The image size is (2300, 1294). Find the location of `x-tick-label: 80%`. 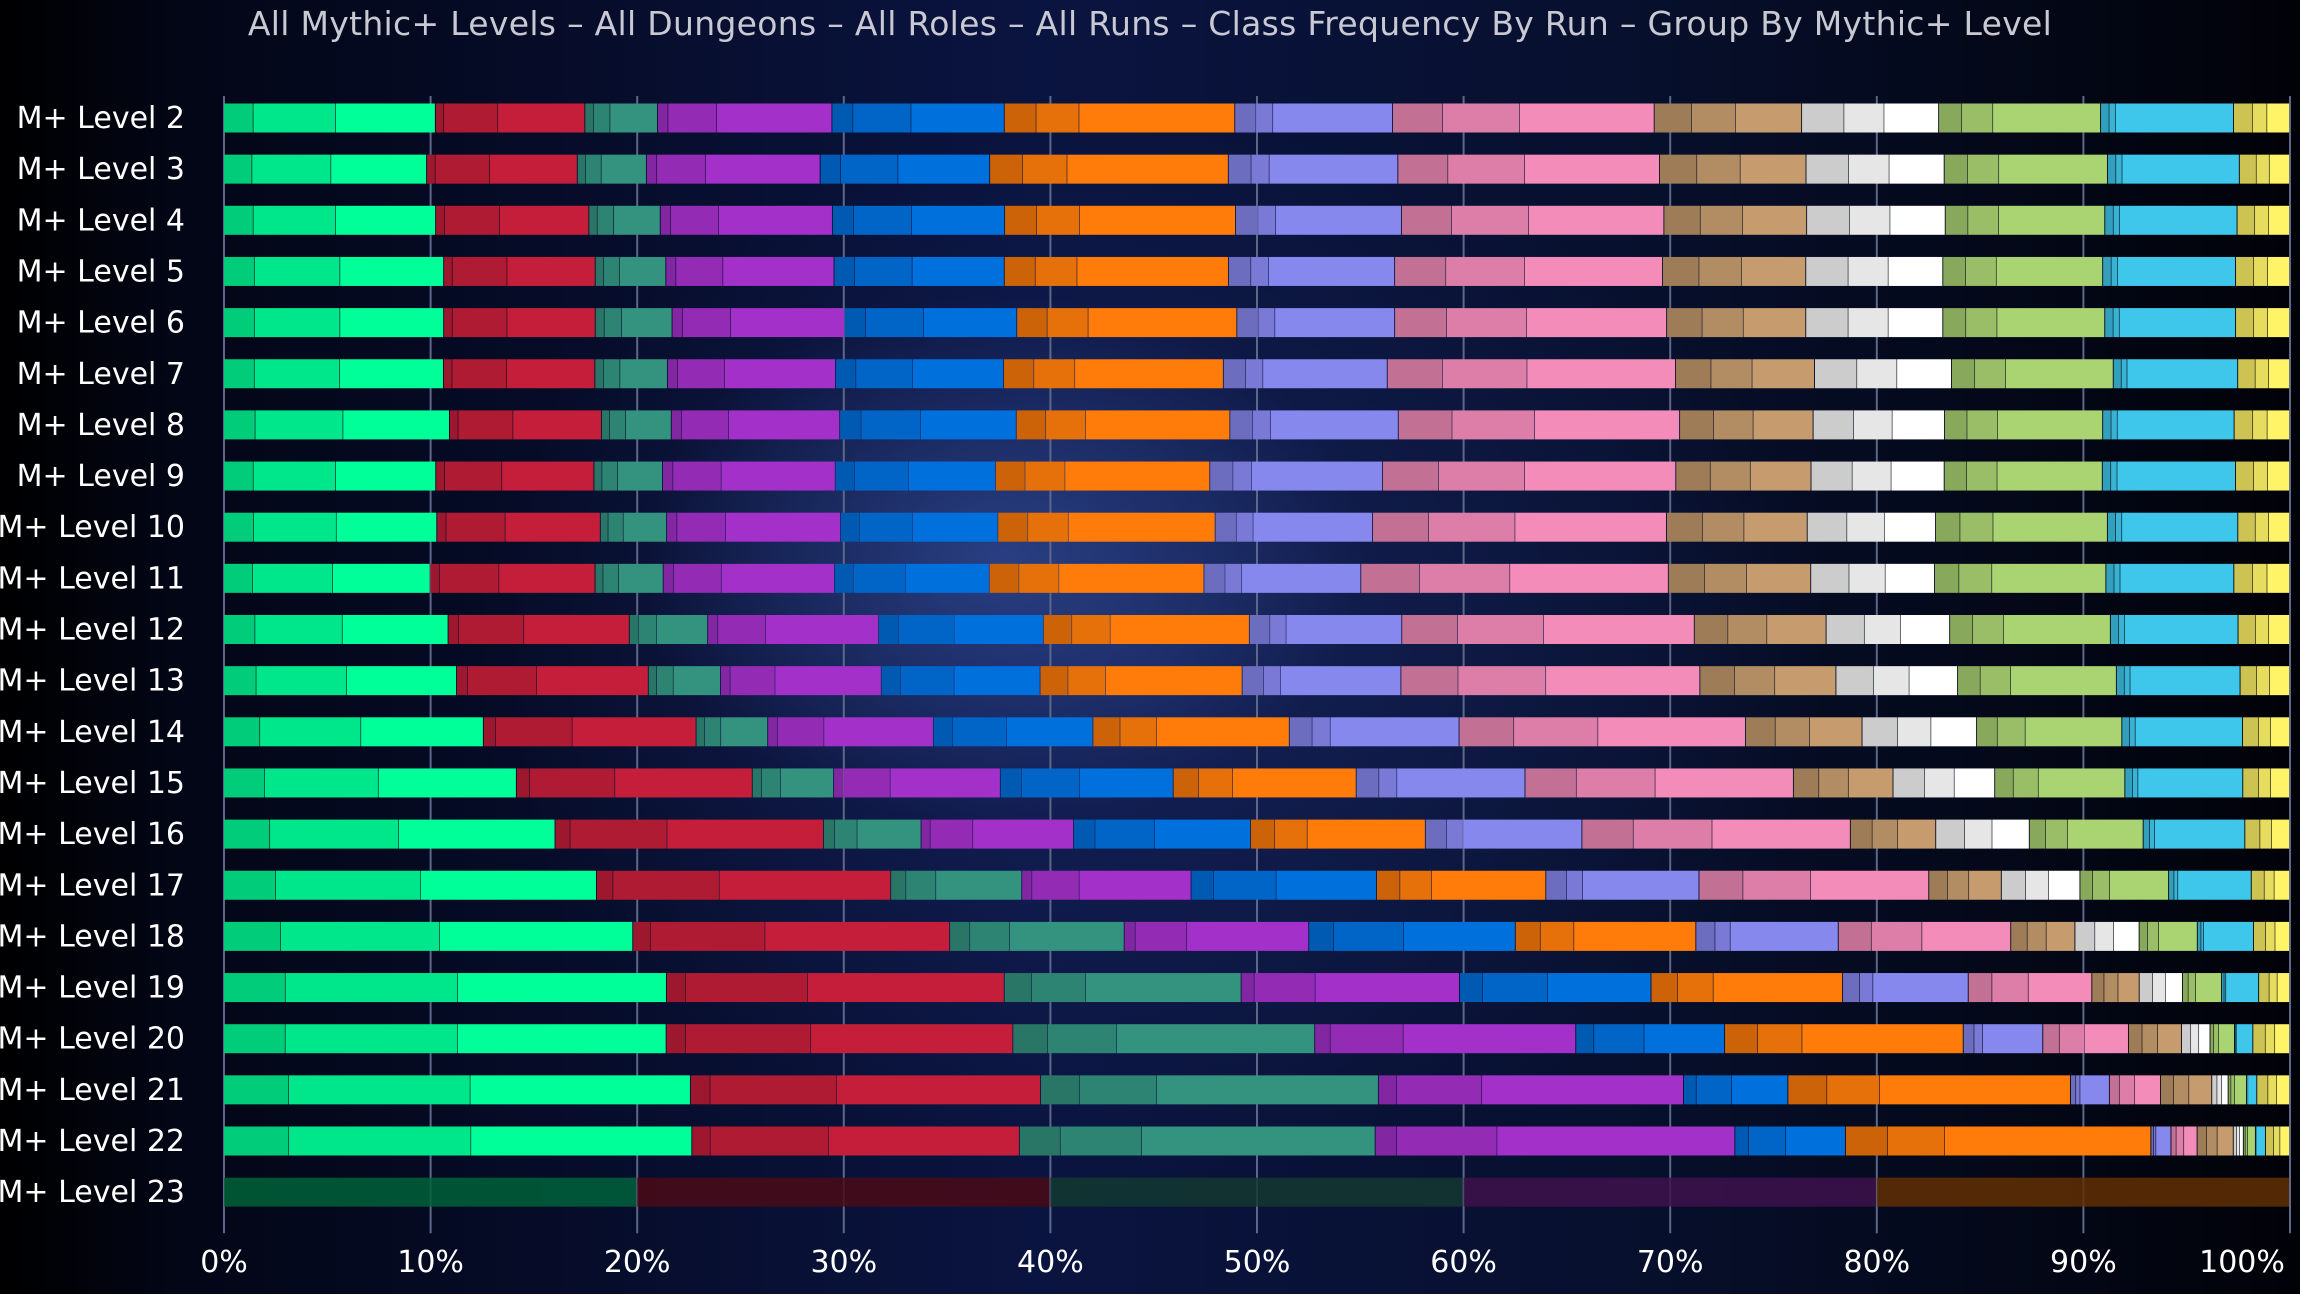

x-tick-label: 80% is located at coordinates (1876, 1262).